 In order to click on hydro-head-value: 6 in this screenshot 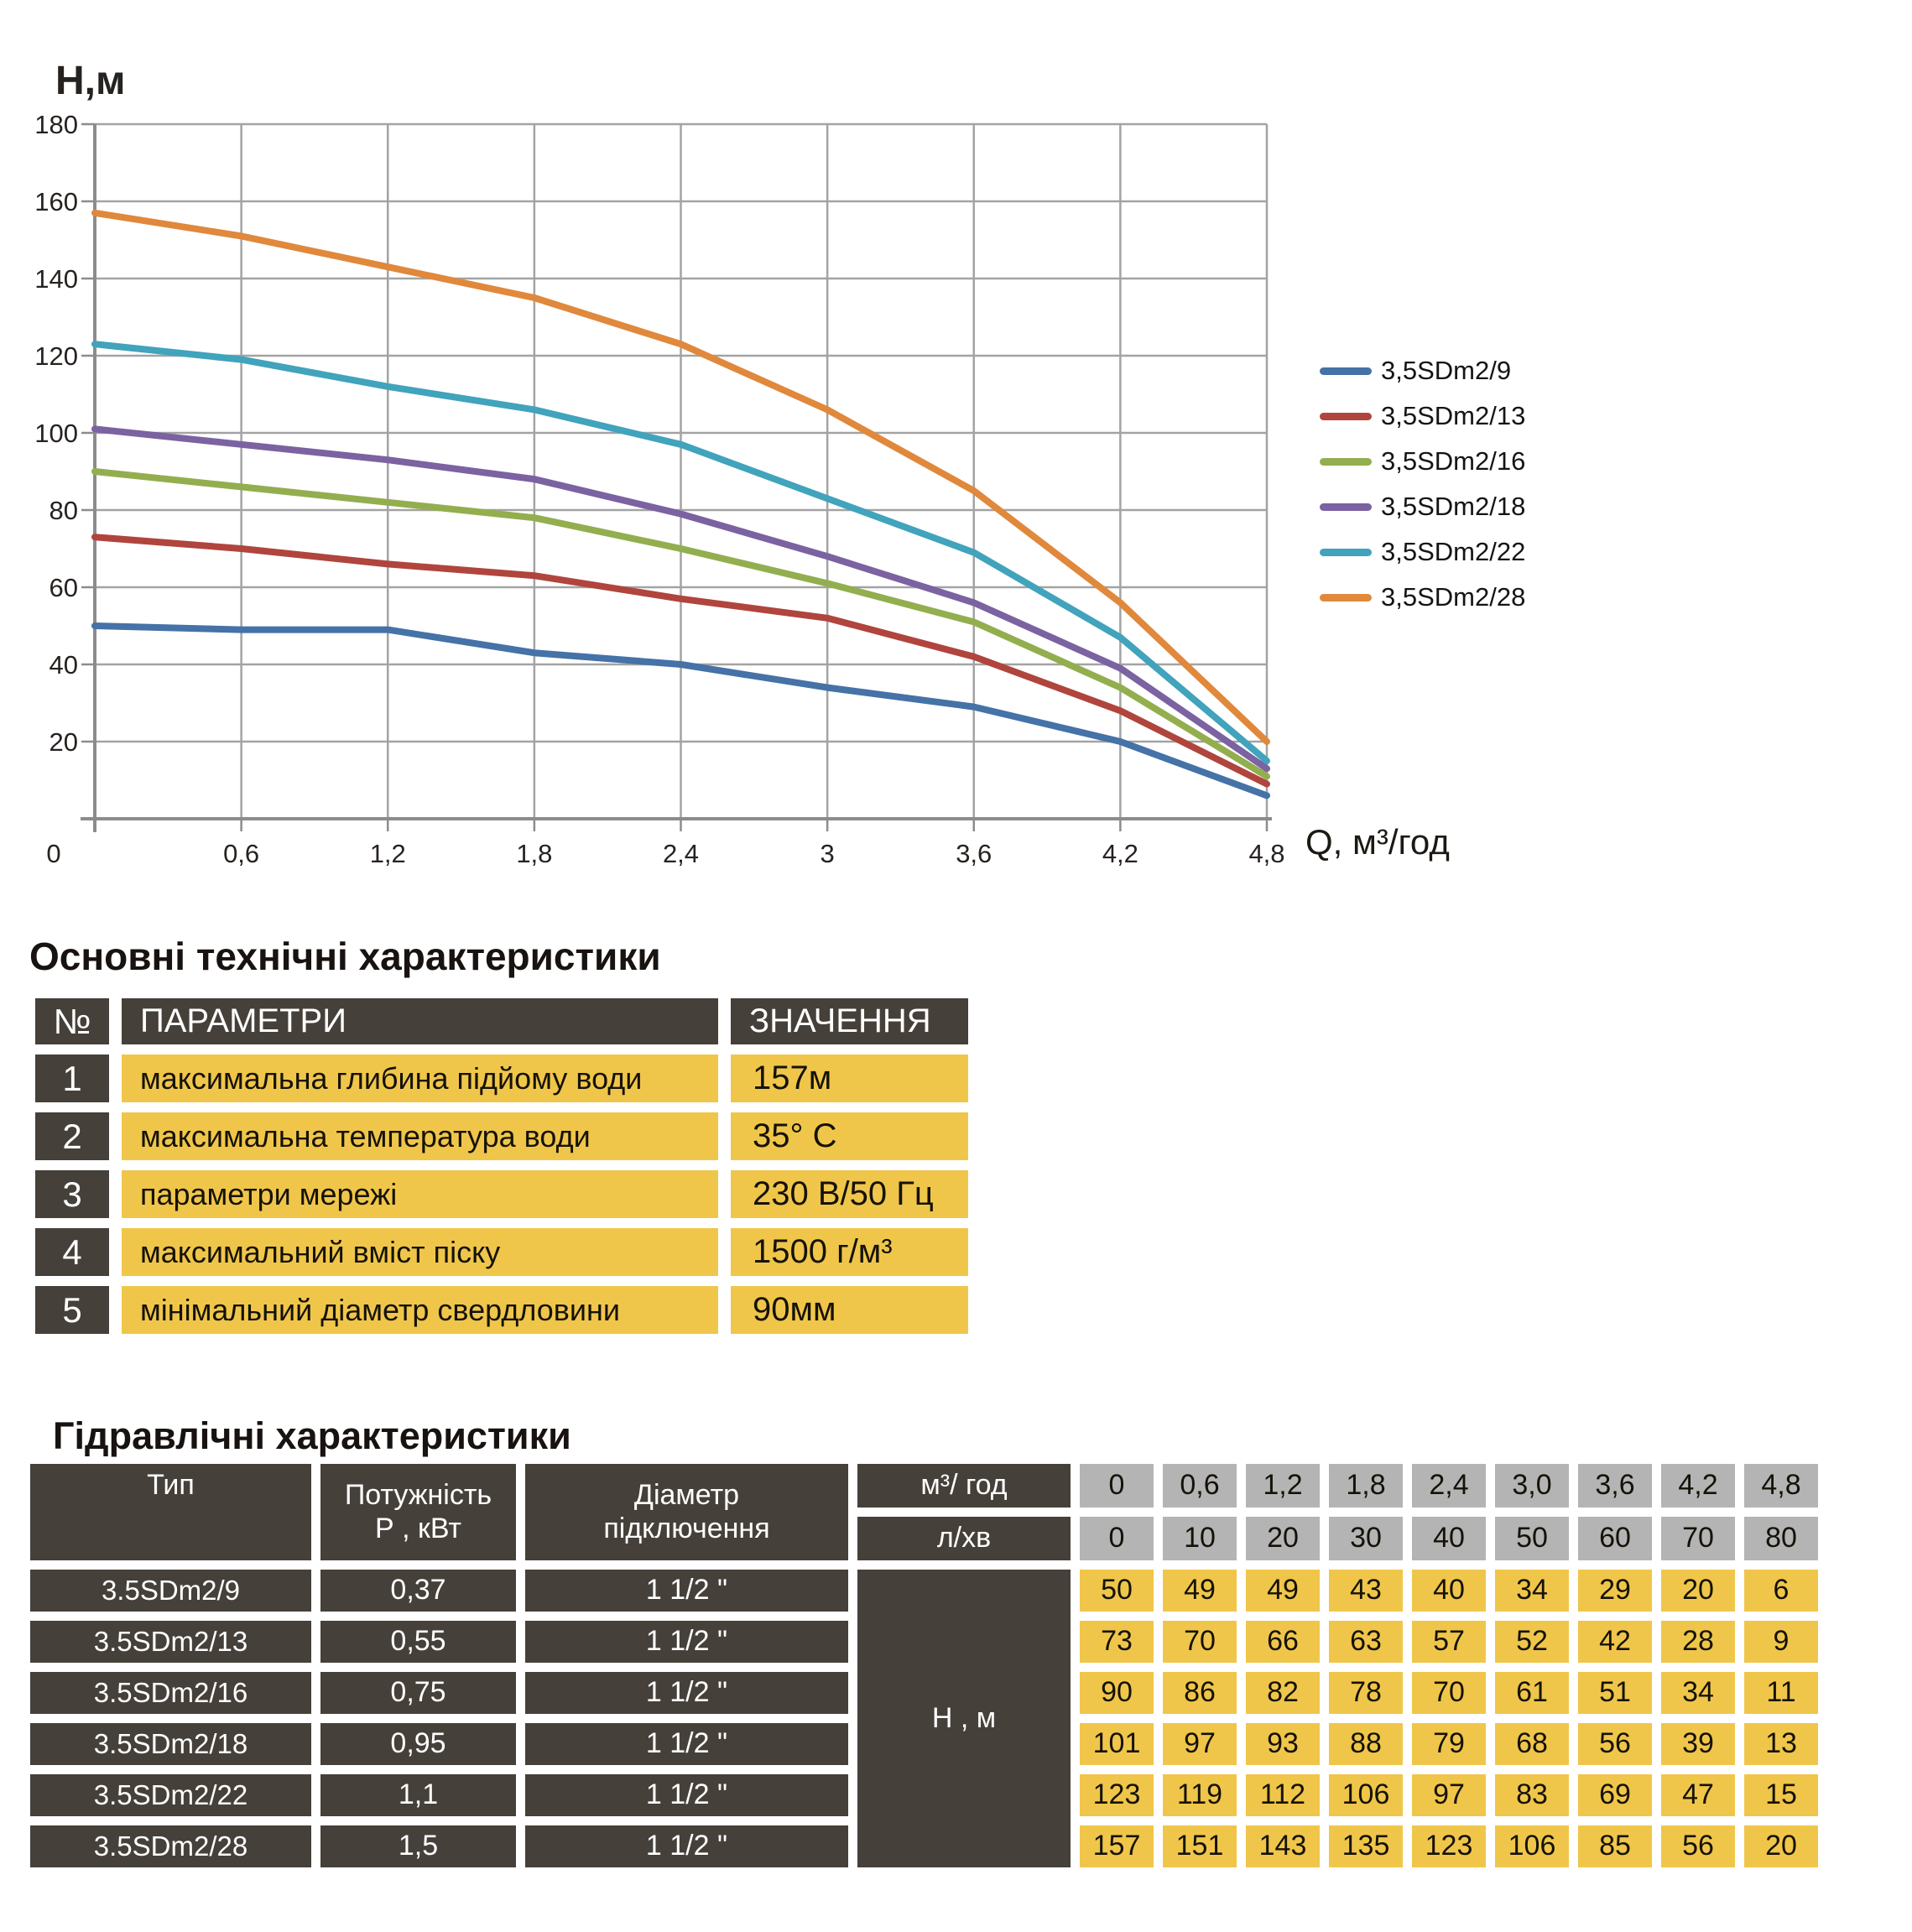, I will do `click(1781, 1591)`.